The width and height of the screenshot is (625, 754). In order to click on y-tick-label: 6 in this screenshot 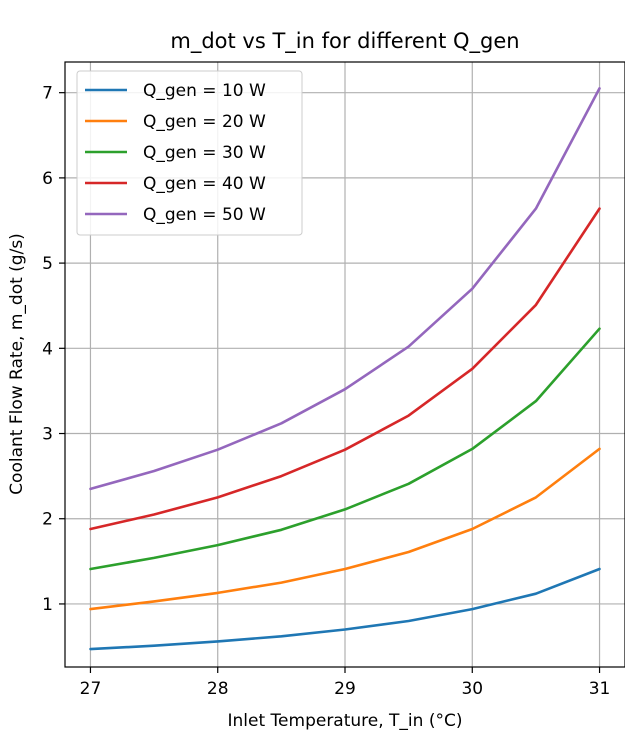, I will do `click(47, 179)`.